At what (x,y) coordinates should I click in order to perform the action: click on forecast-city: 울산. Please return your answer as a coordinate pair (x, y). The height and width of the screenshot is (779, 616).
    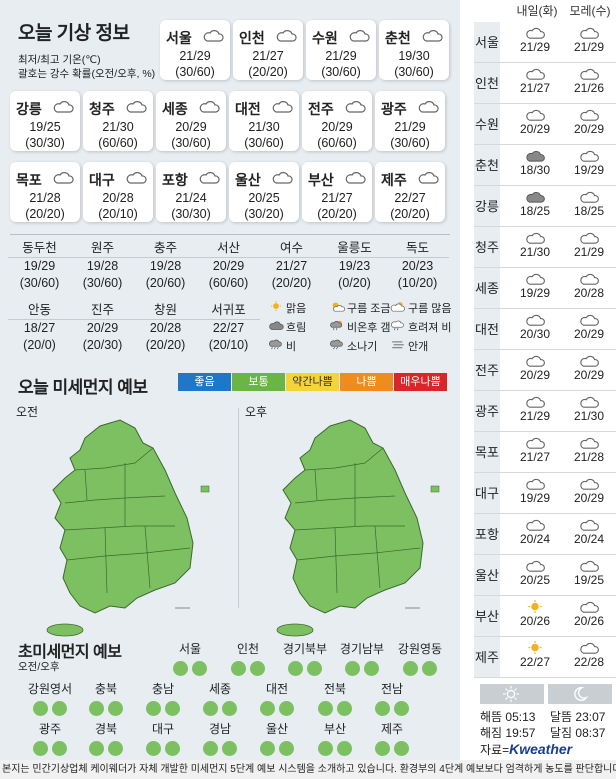
    Looking at the image, I should click on (487, 575).